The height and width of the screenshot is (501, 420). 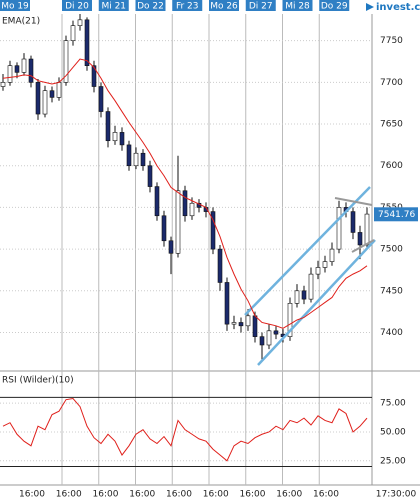 I want to click on y-tick-label: 7700, so click(x=391, y=83).